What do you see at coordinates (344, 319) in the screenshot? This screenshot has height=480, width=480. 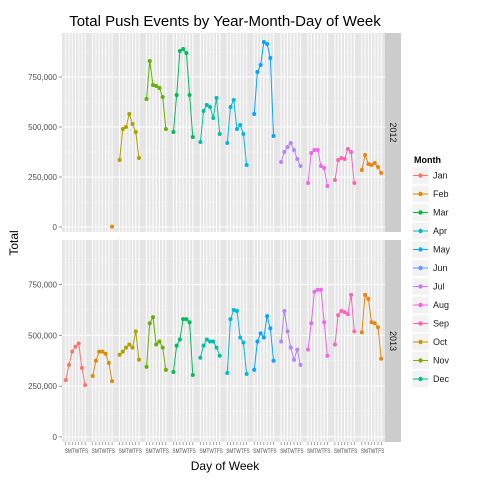 I see `series-2013-nov` at bounding box center [344, 319].